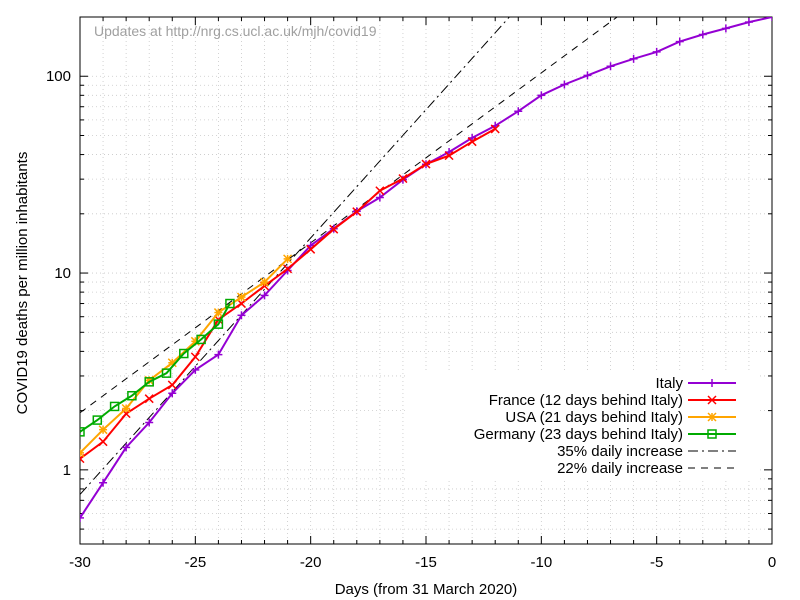 The height and width of the screenshot is (600, 800). I want to click on legend-entry-germany: Germany (23 days behind Italy), so click(605, 434).